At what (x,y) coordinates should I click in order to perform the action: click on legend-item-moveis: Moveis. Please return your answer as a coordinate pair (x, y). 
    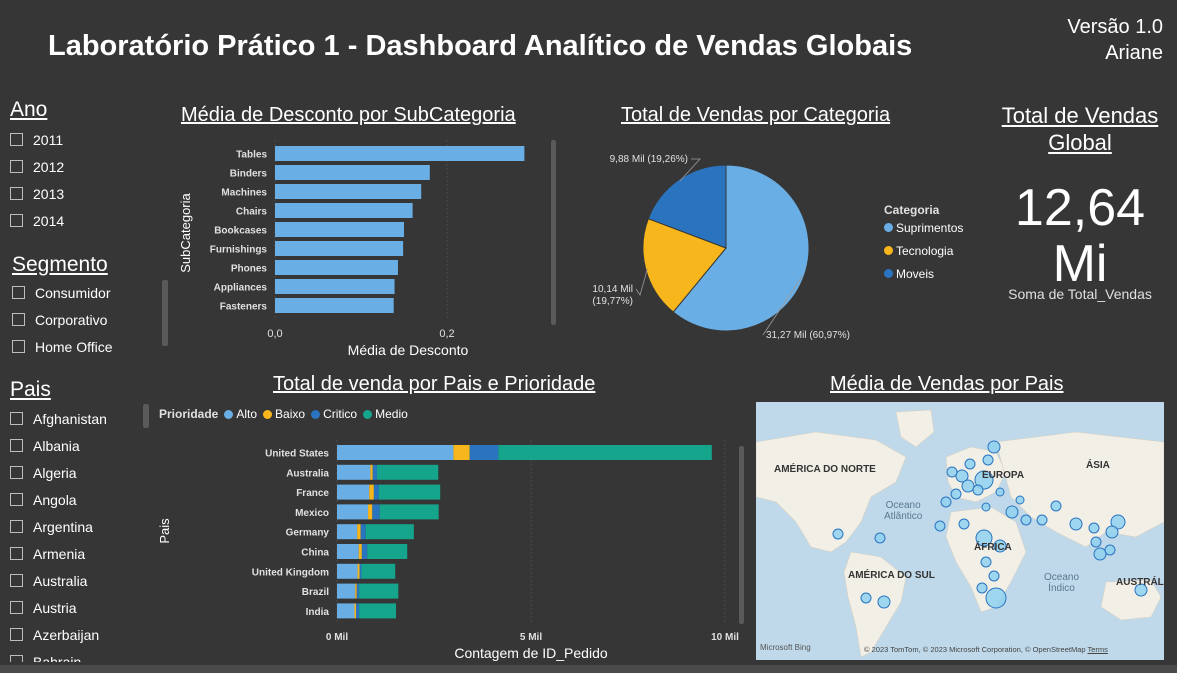
    Looking at the image, I should click on (923, 274).